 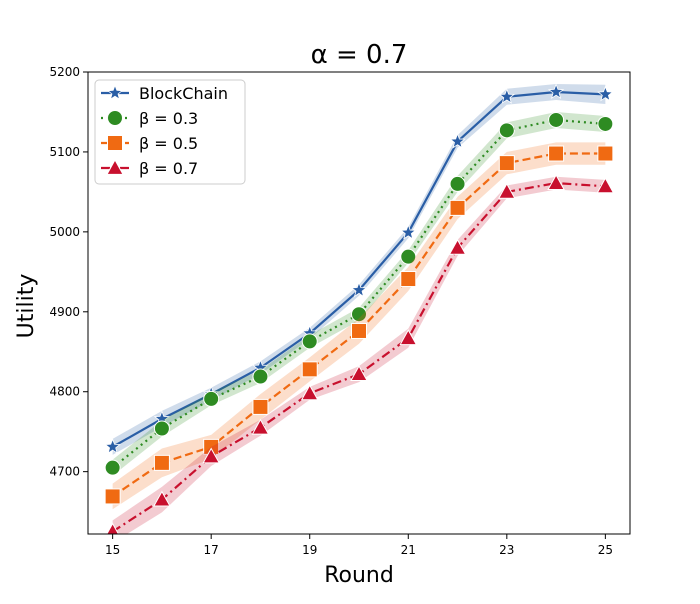 What do you see at coordinates (309, 550) in the screenshot?
I see `x-tick-label: 19` at bounding box center [309, 550].